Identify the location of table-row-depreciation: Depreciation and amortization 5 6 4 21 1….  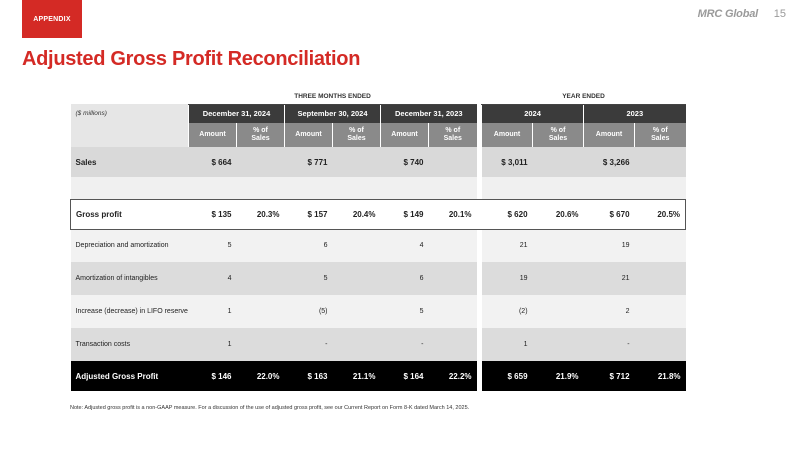
(378, 245).